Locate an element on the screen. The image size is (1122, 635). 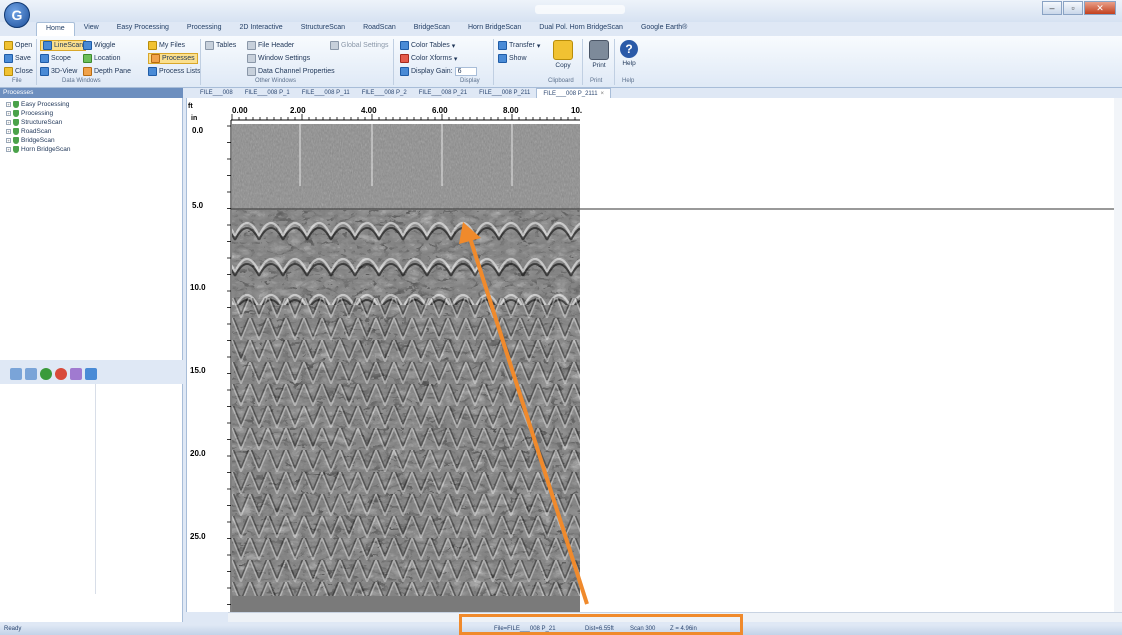
flask-icon is located at coordinates (76, 374).